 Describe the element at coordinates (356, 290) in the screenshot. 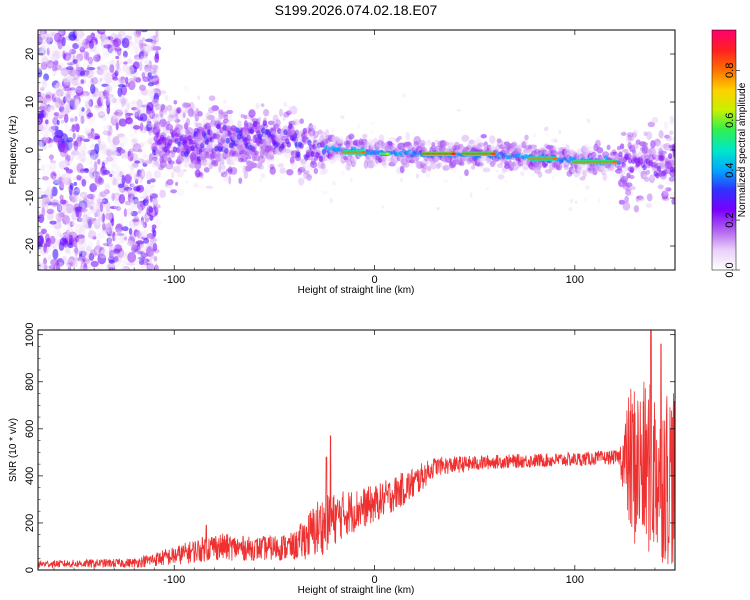

I see `spectrogram-x-axis-label: Height of straight line (km)` at that location.